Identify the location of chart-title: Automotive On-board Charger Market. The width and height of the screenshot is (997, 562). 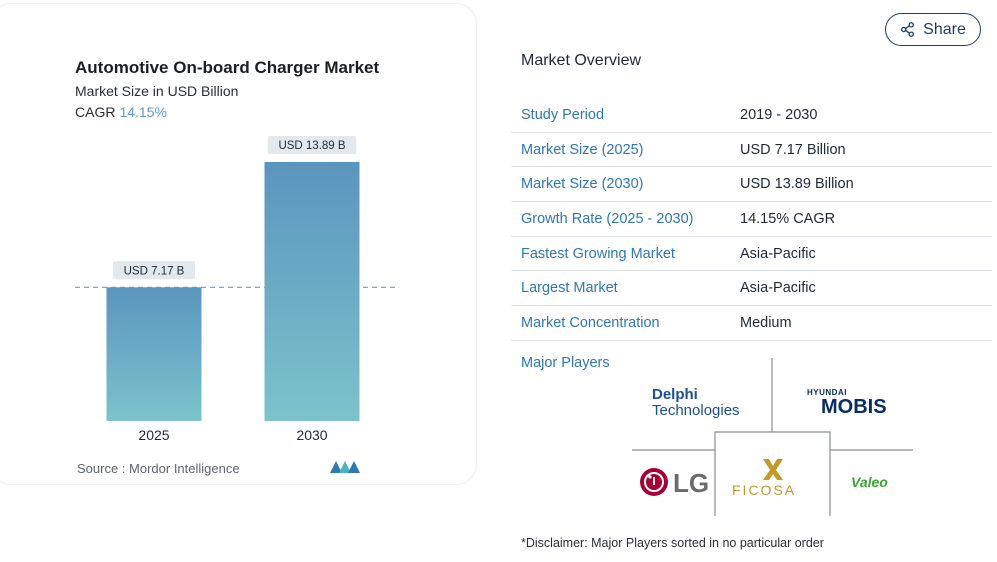
(227, 67).